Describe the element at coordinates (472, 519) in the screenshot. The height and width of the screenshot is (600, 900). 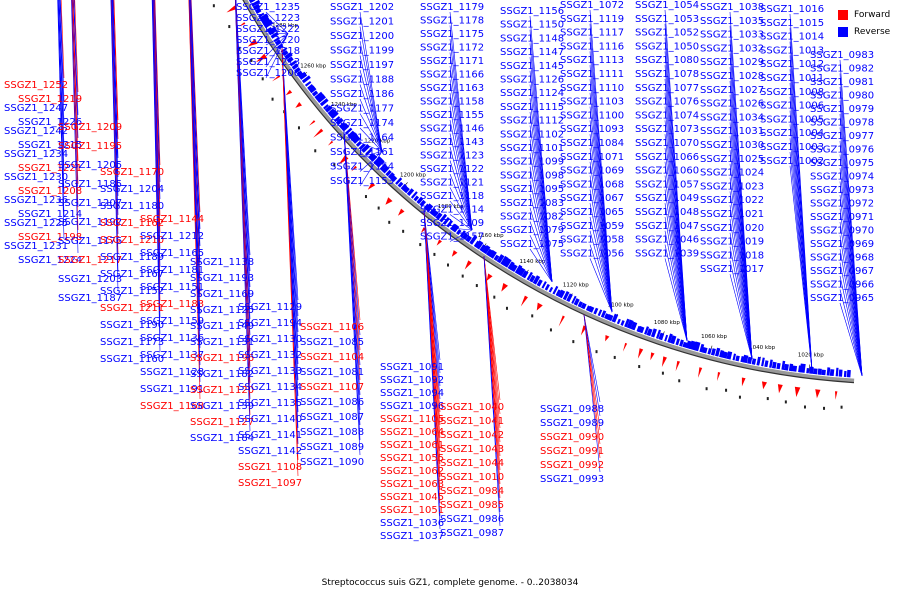
I see `gene-label: SSGZ1_0986` at that location.